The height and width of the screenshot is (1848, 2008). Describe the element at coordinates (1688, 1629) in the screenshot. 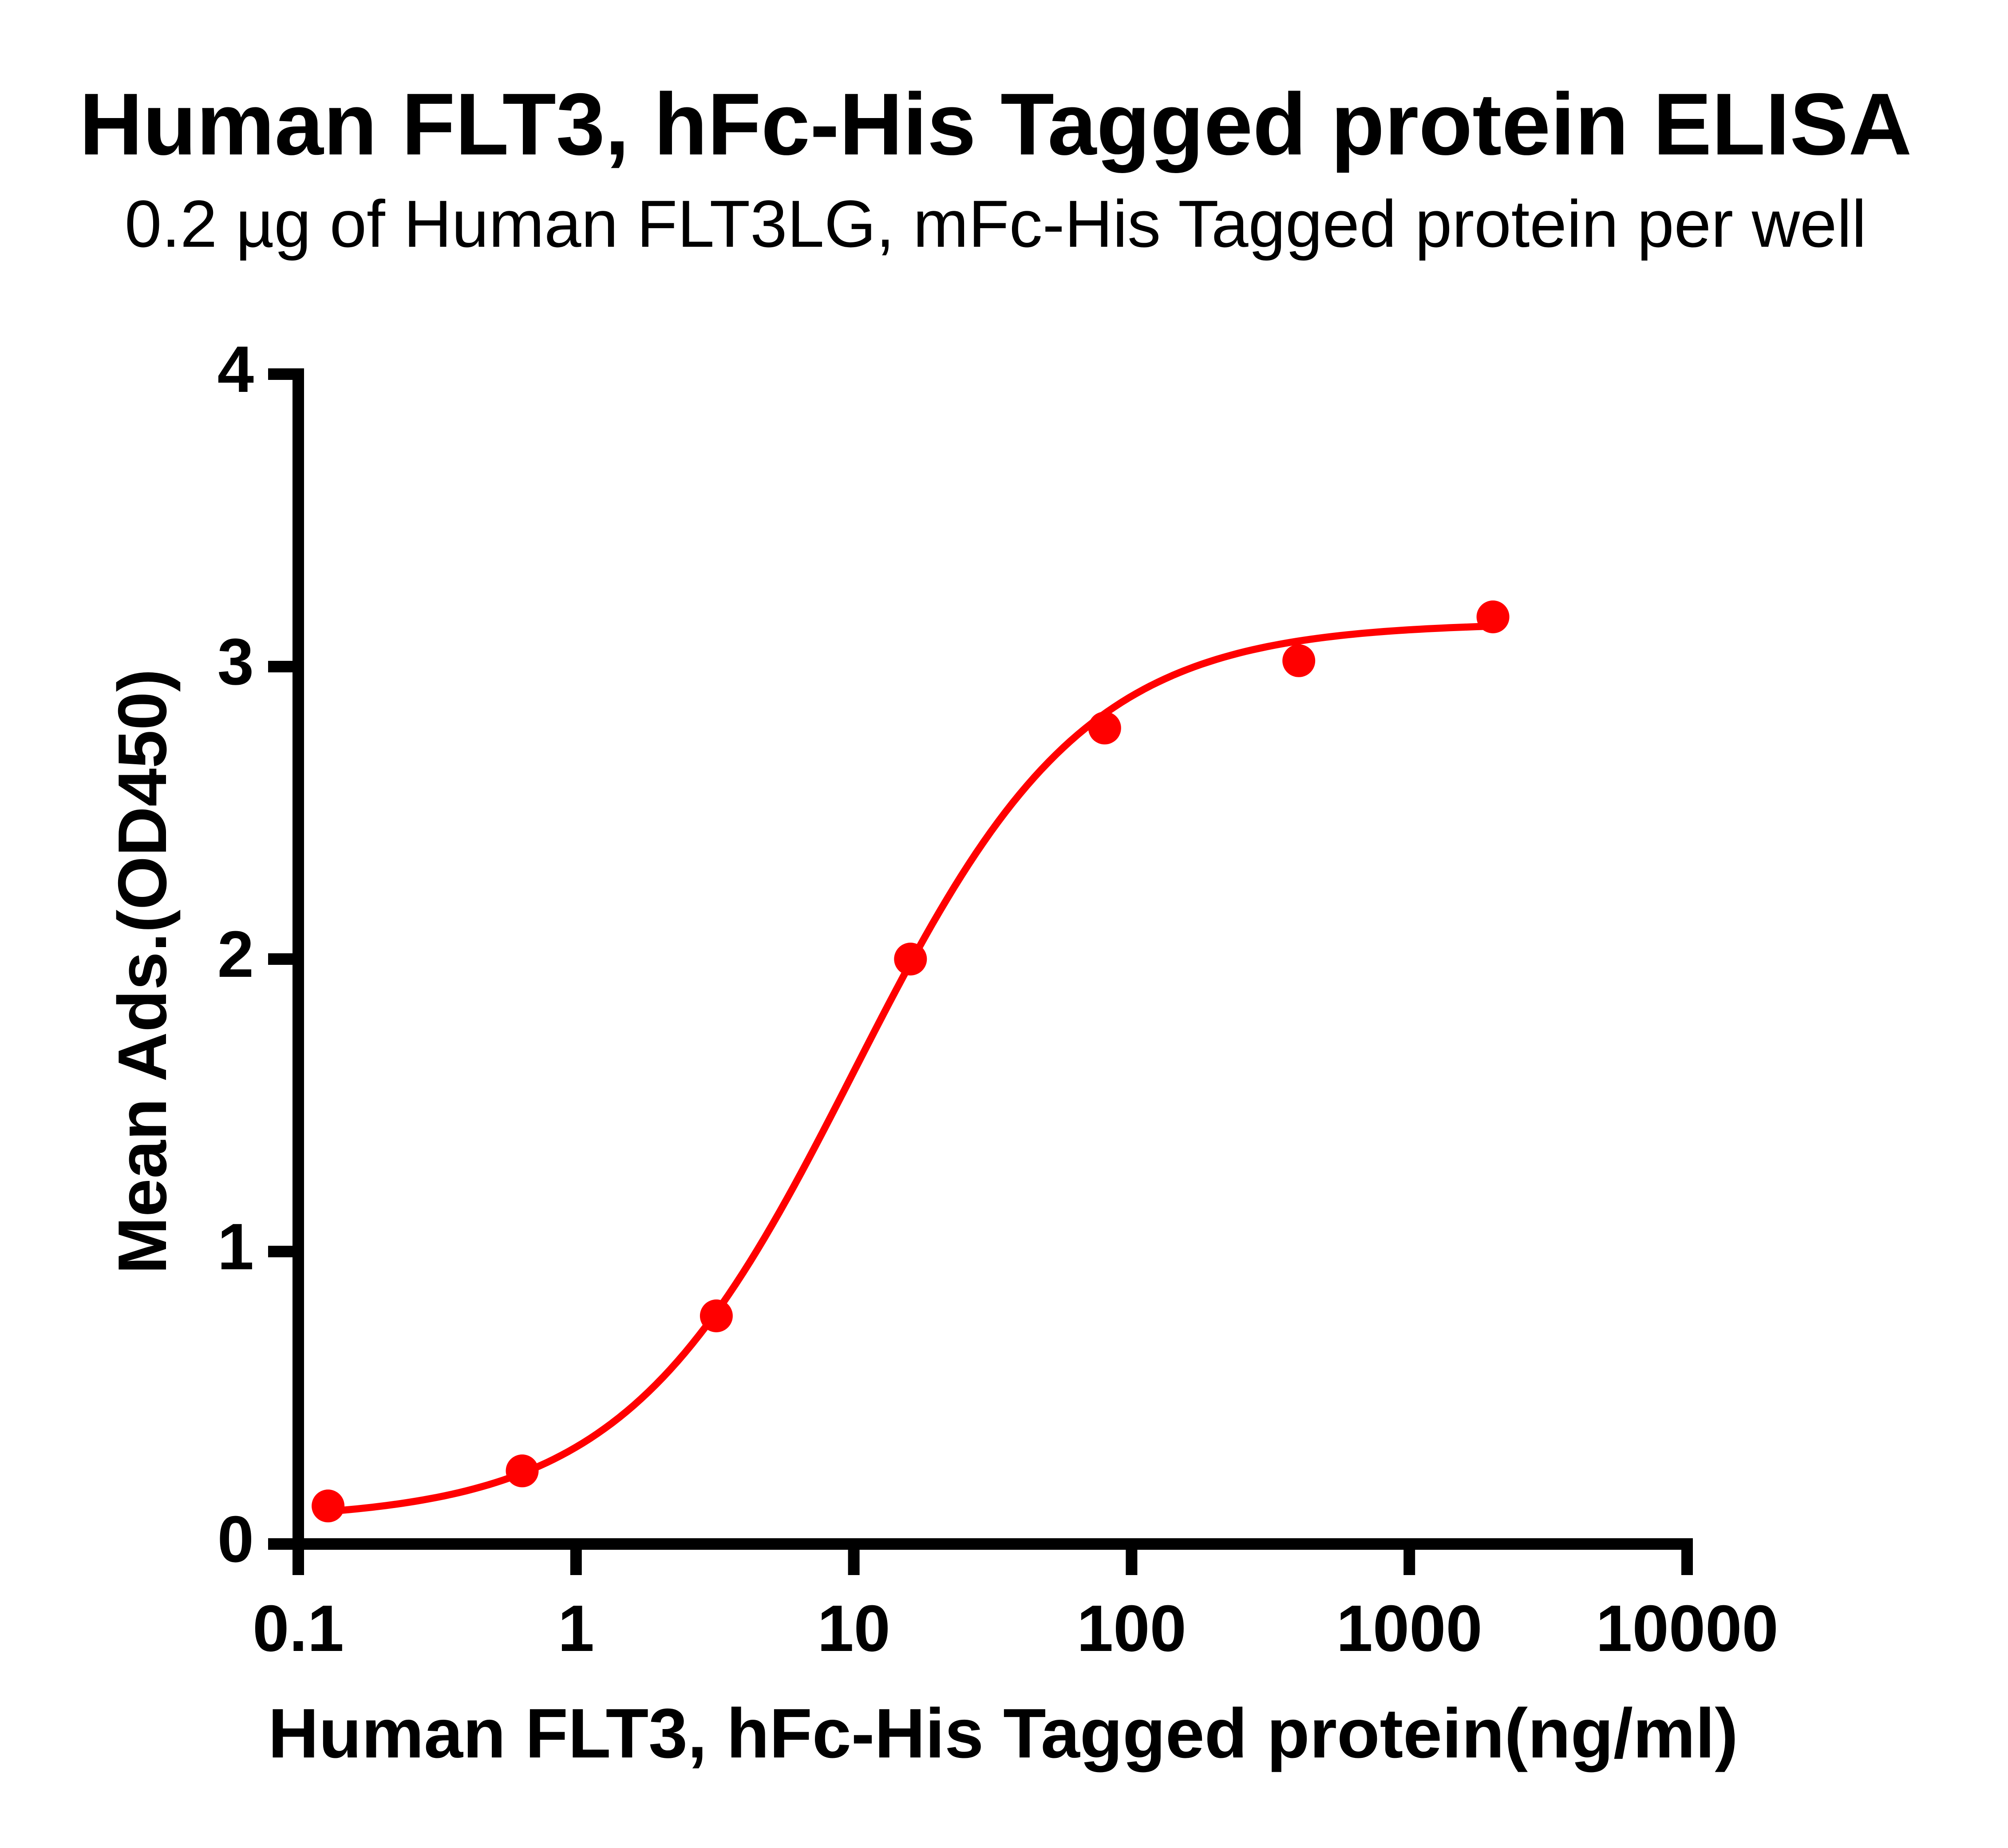

I see `x-tick-label: 10000` at that location.